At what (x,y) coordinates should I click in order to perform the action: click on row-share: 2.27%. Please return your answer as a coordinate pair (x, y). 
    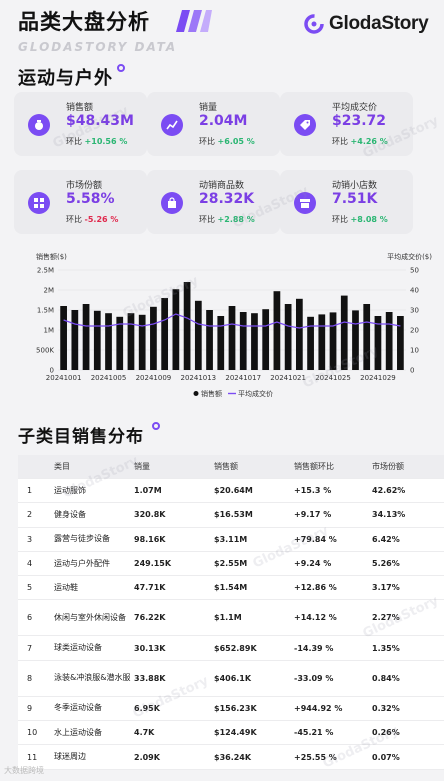
    Looking at the image, I should click on (386, 618).